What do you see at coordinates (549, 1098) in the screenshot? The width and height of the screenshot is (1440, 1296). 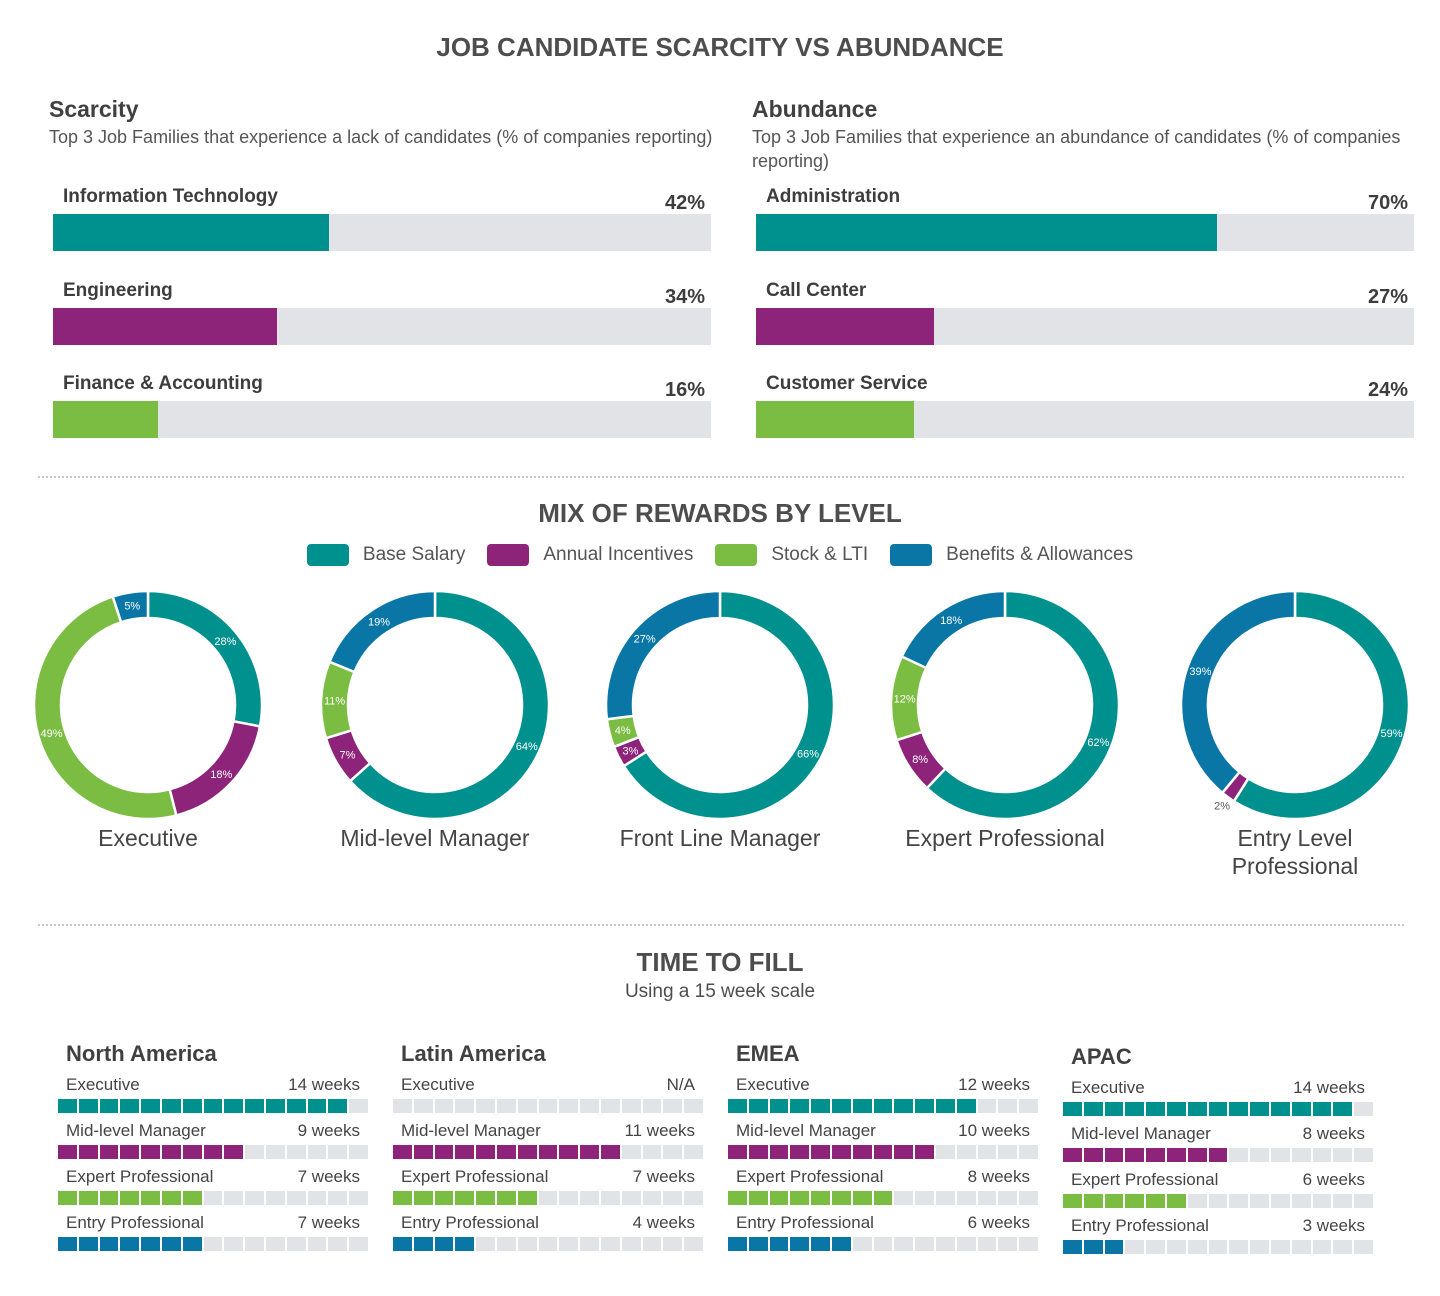 I see `time-row: Executive N/A` at bounding box center [549, 1098].